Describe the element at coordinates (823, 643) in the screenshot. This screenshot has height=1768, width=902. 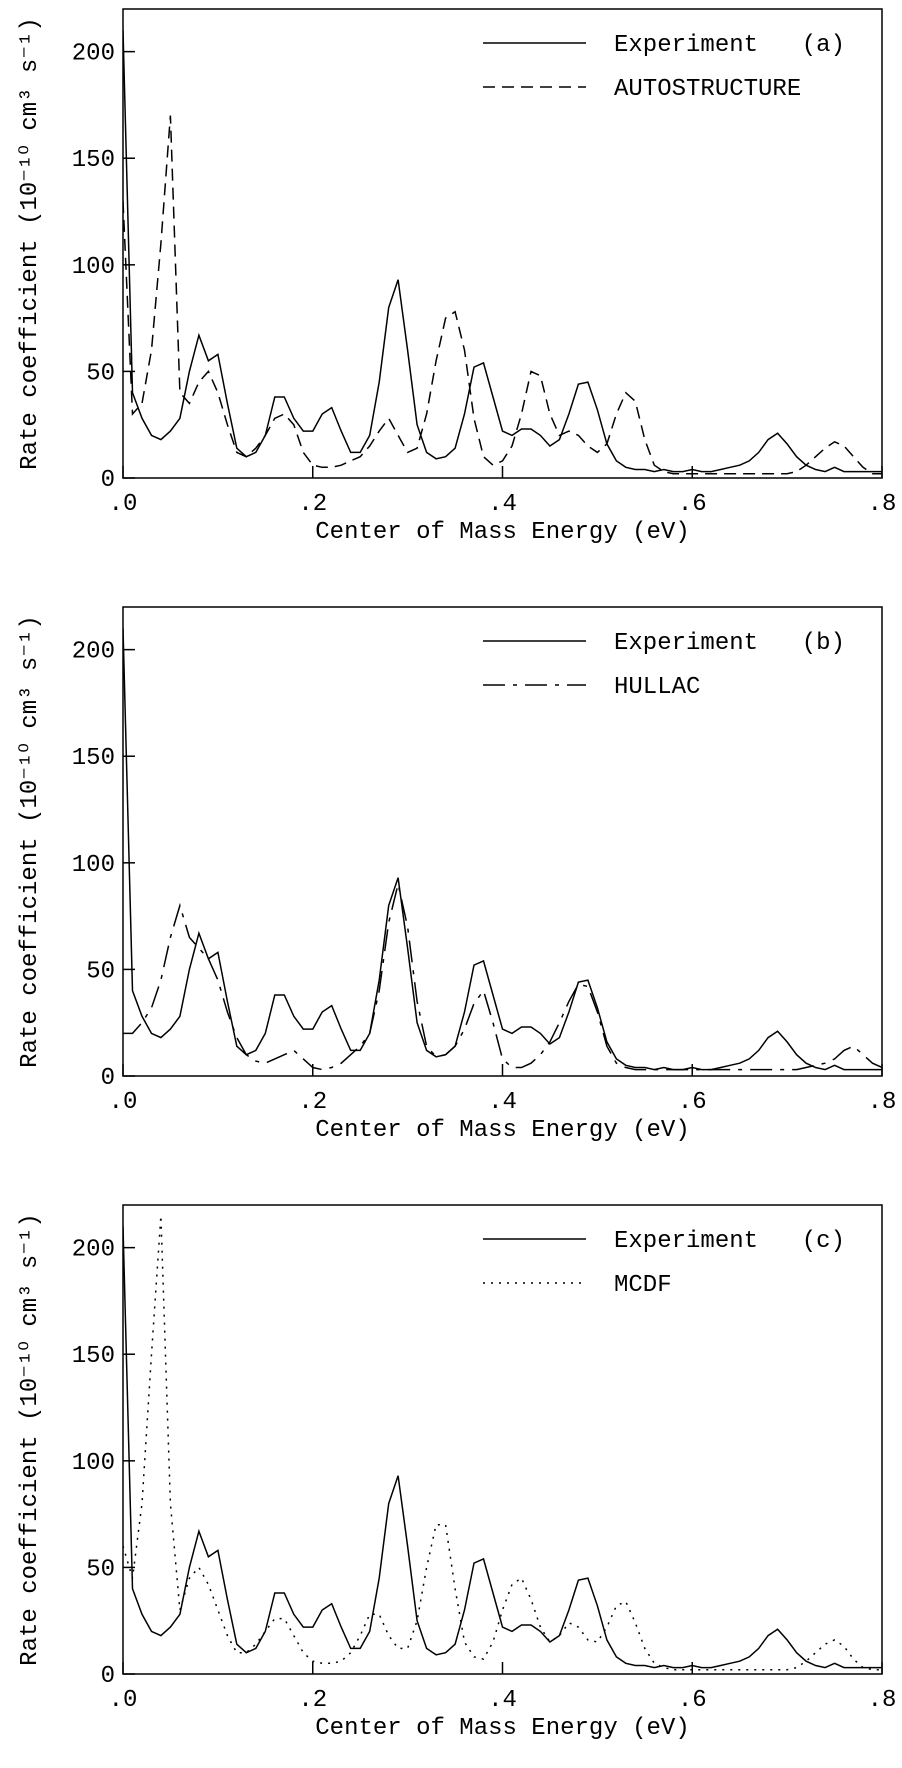
I see `panel-label: (b)` at that location.